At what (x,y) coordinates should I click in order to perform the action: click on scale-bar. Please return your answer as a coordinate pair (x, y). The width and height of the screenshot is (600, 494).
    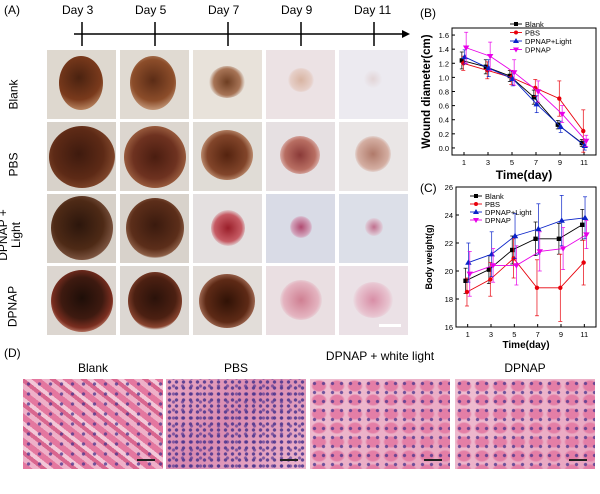
    Looking at the image, I should click on (390, 325).